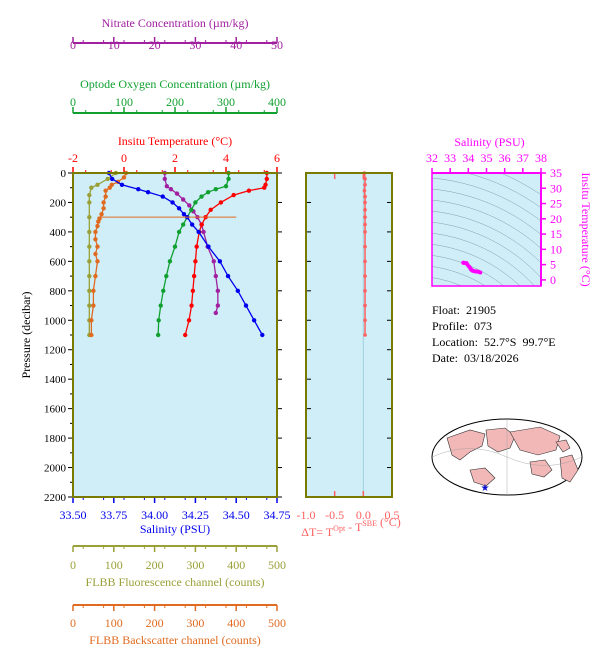 Image resolution: width=609 pixels, height=663 pixels. Describe the element at coordinates (369, 523) in the screenshot. I see `dt-axis-label-part: SBE` at that location.